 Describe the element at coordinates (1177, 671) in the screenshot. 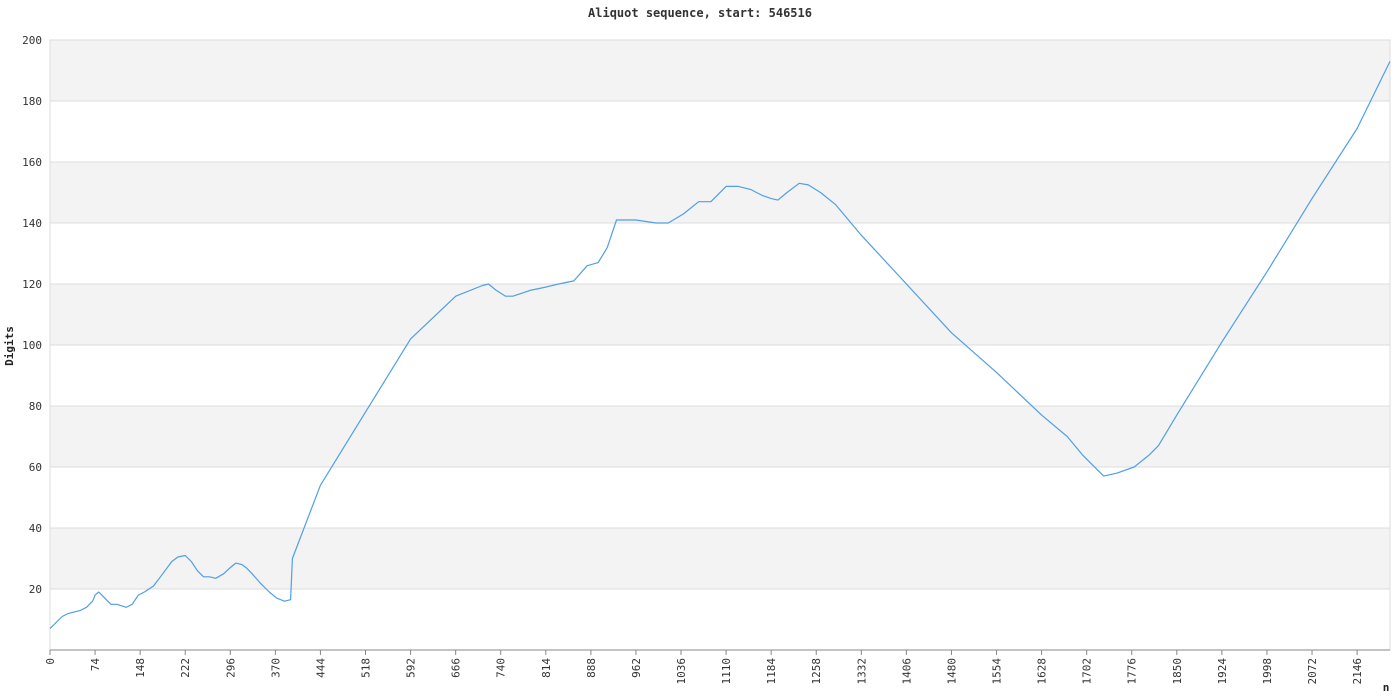

I see `x-tick-label: 1850` at that location.